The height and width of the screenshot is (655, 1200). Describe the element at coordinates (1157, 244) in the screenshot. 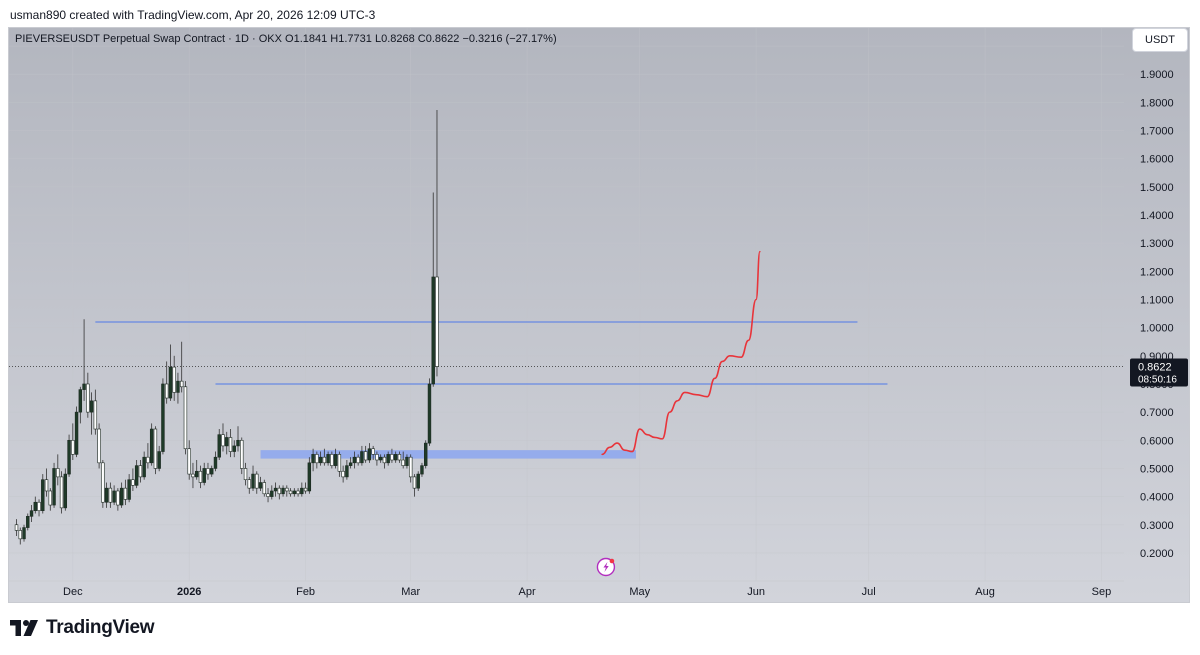

I see `price-tick-label: 1.3000` at that location.